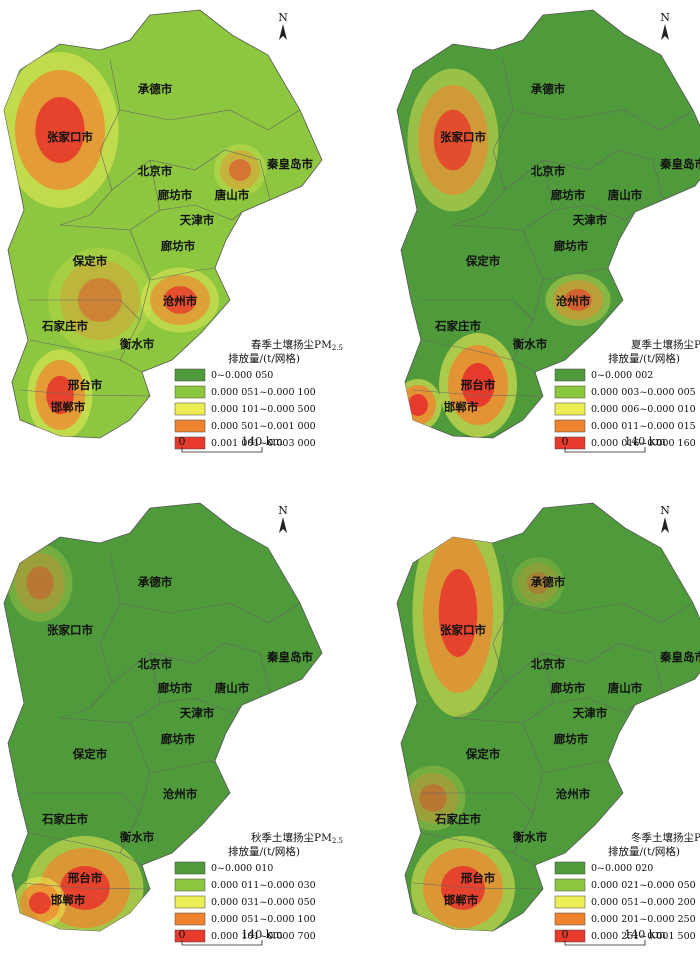  What do you see at coordinates (283, 32) in the screenshot?
I see `north-arrow` at bounding box center [283, 32].